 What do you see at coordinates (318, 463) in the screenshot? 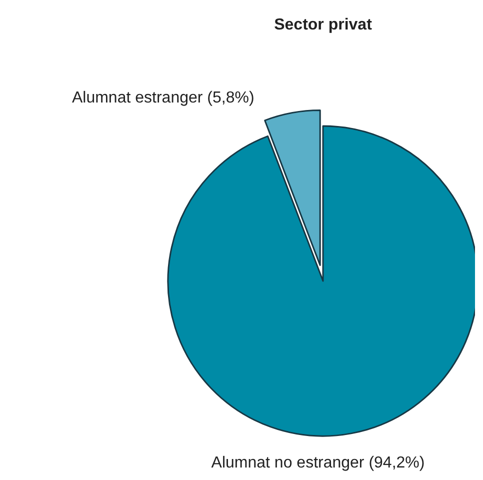
I see `slice-label: Alumnat no estranger (94,2%)` at bounding box center [318, 463].